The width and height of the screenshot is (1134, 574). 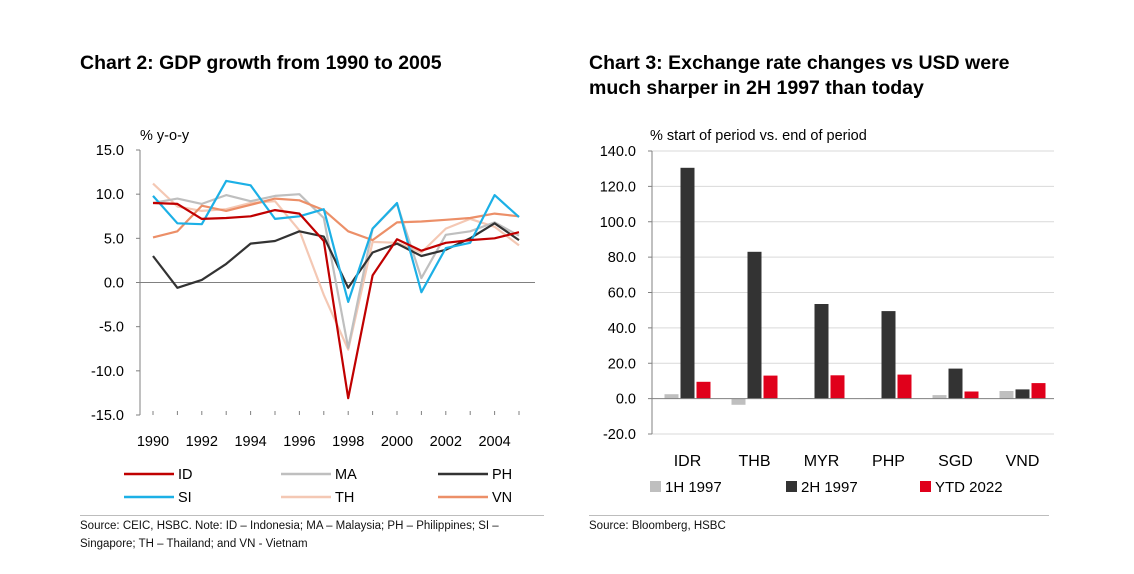 I want to click on chart3-category-label: VND, so click(x=1023, y=461).